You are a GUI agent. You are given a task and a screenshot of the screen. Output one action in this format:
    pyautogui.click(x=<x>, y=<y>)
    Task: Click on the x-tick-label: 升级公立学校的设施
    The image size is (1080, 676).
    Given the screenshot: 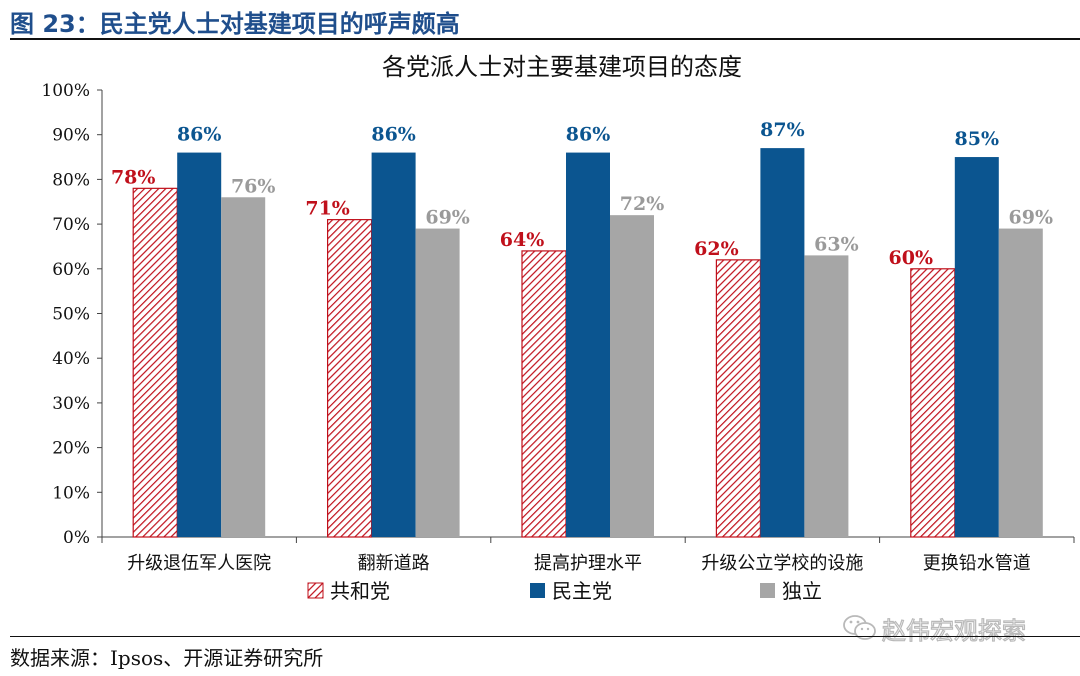 What is the action you would take?
    pyautogui.click(x=782, y=563)
    